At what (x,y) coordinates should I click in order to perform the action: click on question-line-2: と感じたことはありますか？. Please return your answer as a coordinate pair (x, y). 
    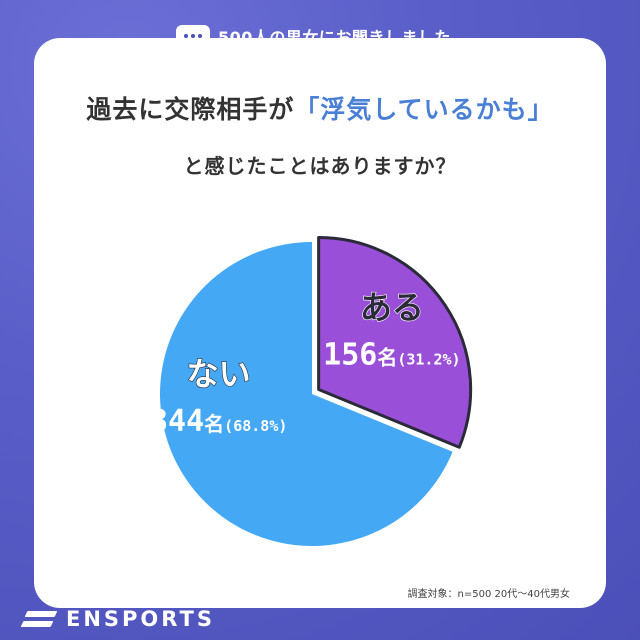
    Looking at the image, I should click on (320, 166).